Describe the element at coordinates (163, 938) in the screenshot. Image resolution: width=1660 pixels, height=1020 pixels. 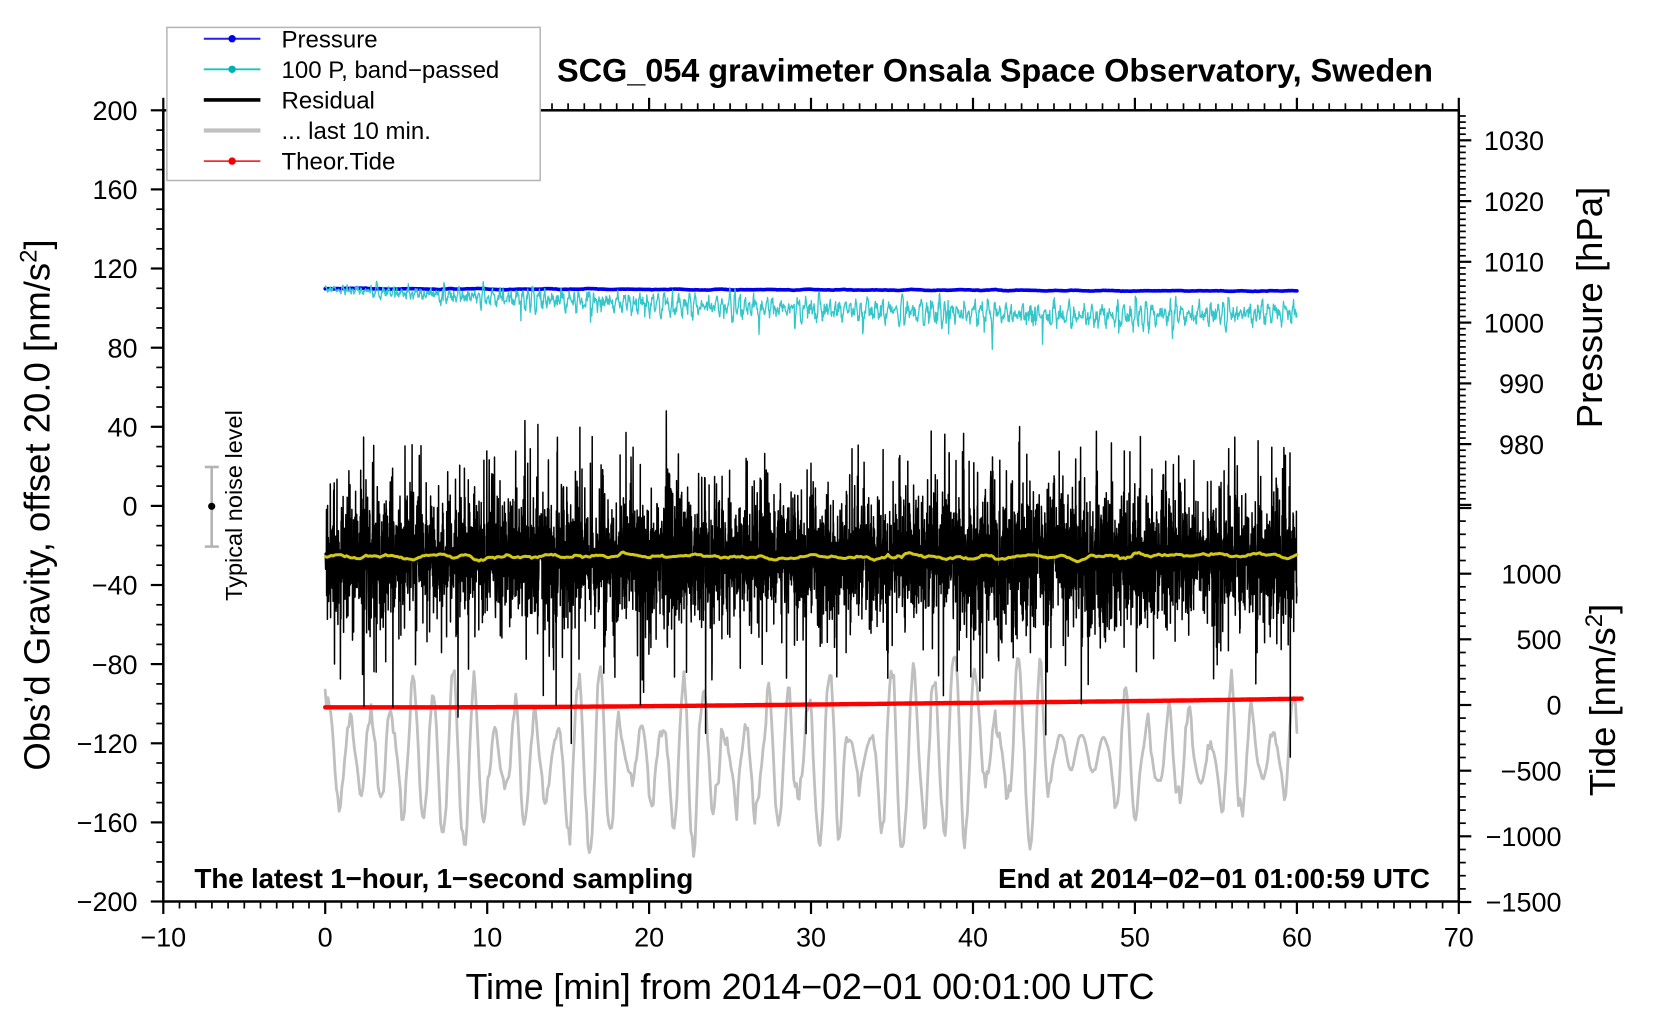
I see `svg-text: −10` at that location.